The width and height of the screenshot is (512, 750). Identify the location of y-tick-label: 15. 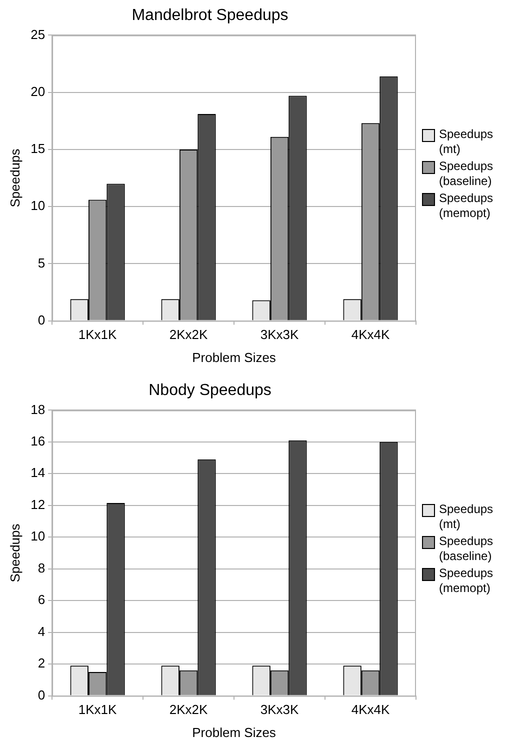
(38, 148).